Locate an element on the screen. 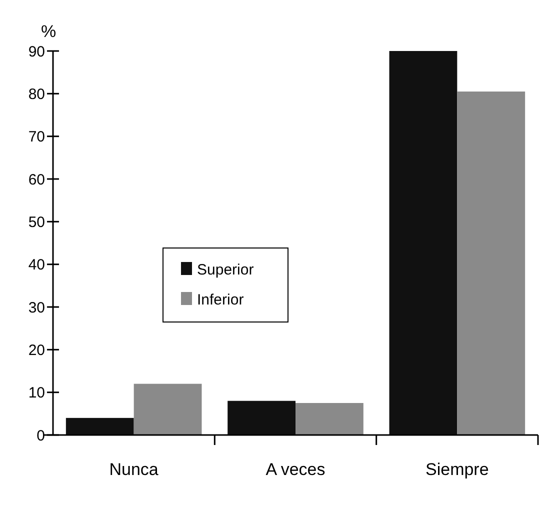  y-axis-title: % is located at coordinates (48, 31).